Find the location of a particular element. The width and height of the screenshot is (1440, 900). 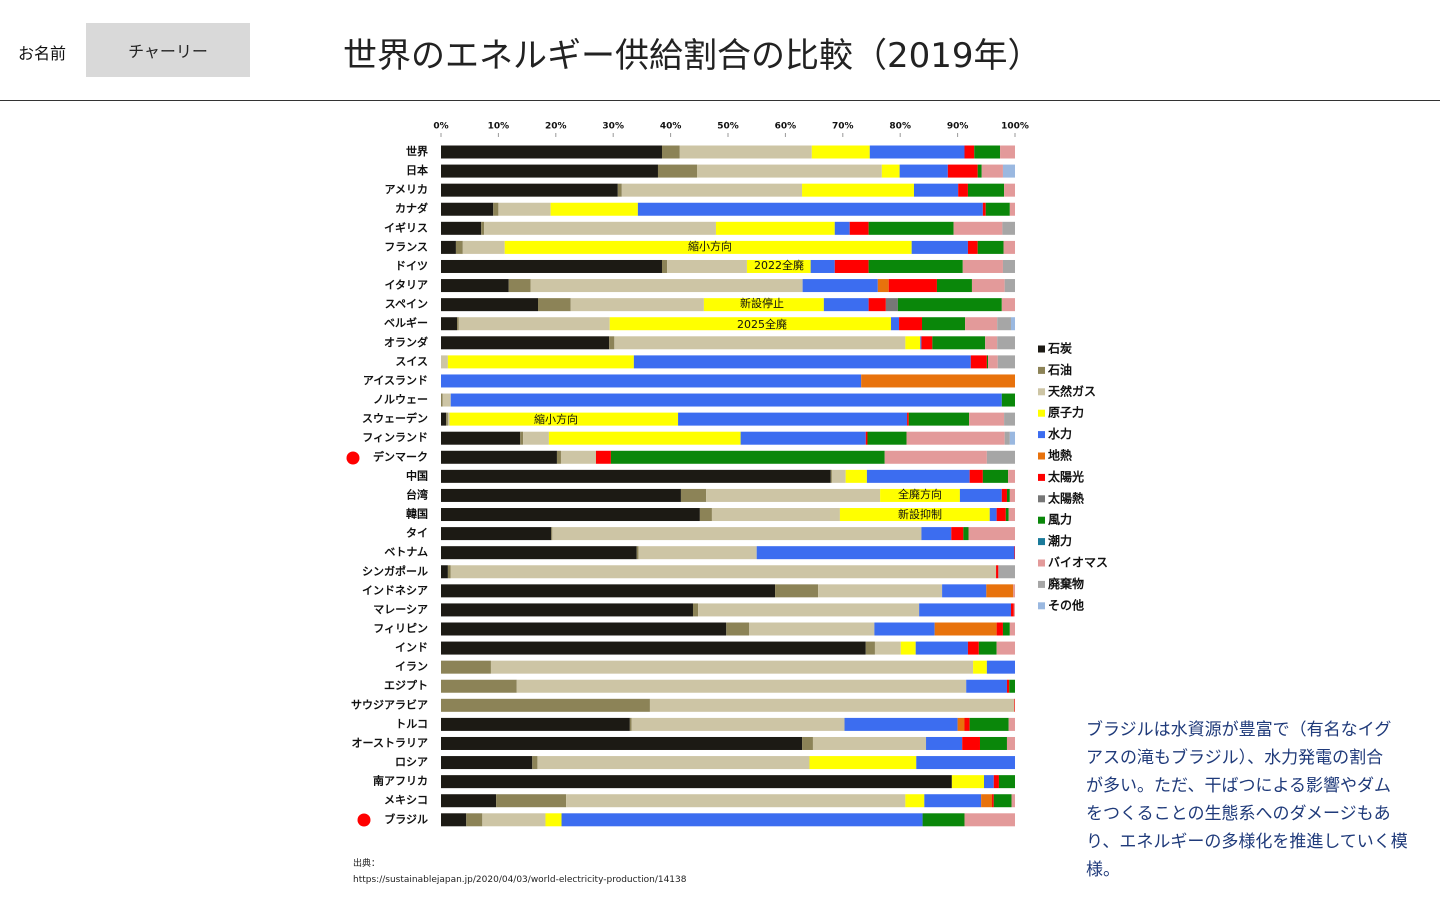

category-label: アイスランド is located at coordinates (395, 380).